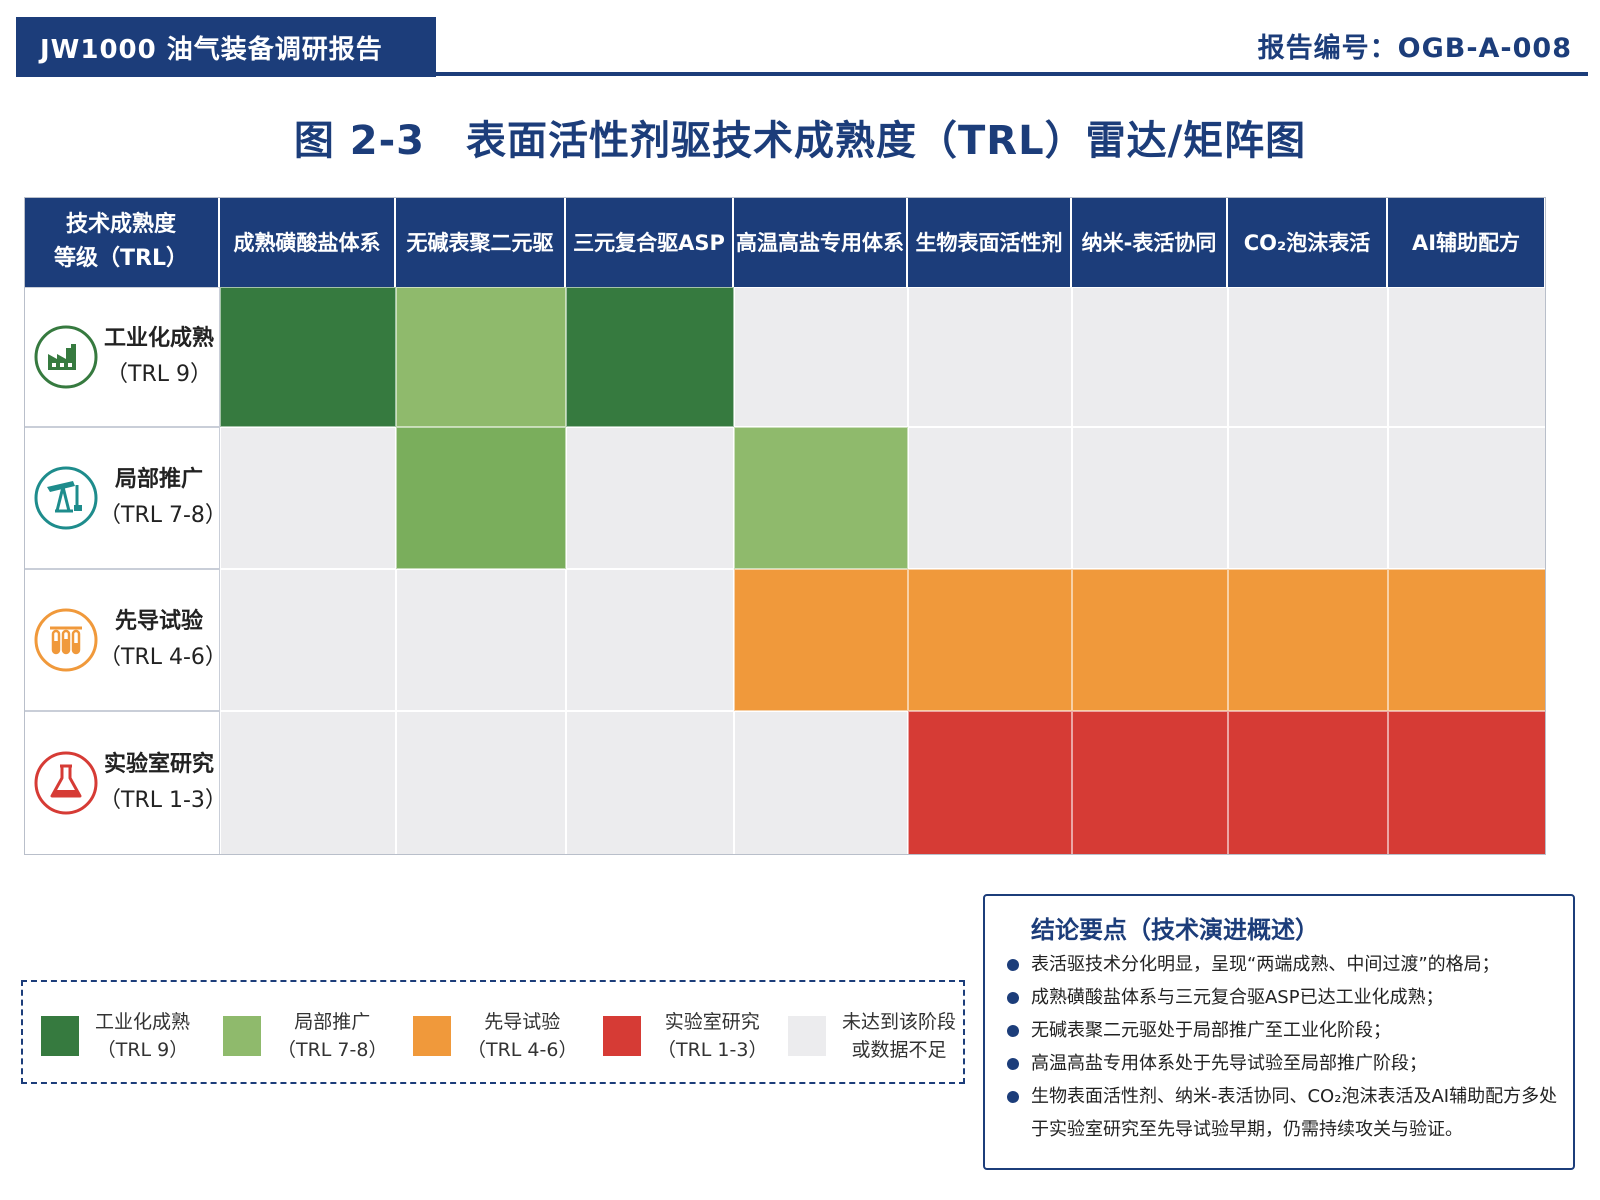 Image resolution: width=1600 pixels, height=1200 pixels. I want to click on legend-sublabel: （TRL 7-8）, so click(332, 1050).